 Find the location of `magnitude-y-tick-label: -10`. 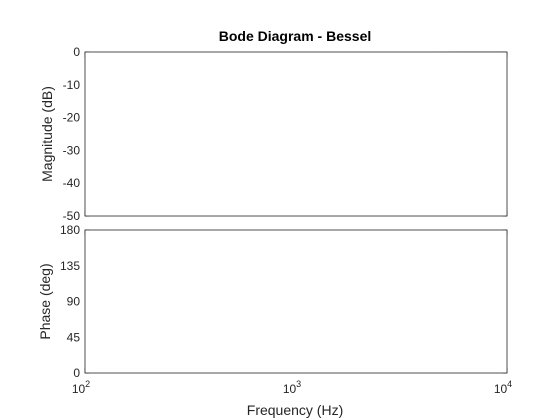

magnitude-y-tick-label: -10 is located at coordinates (72, 85).